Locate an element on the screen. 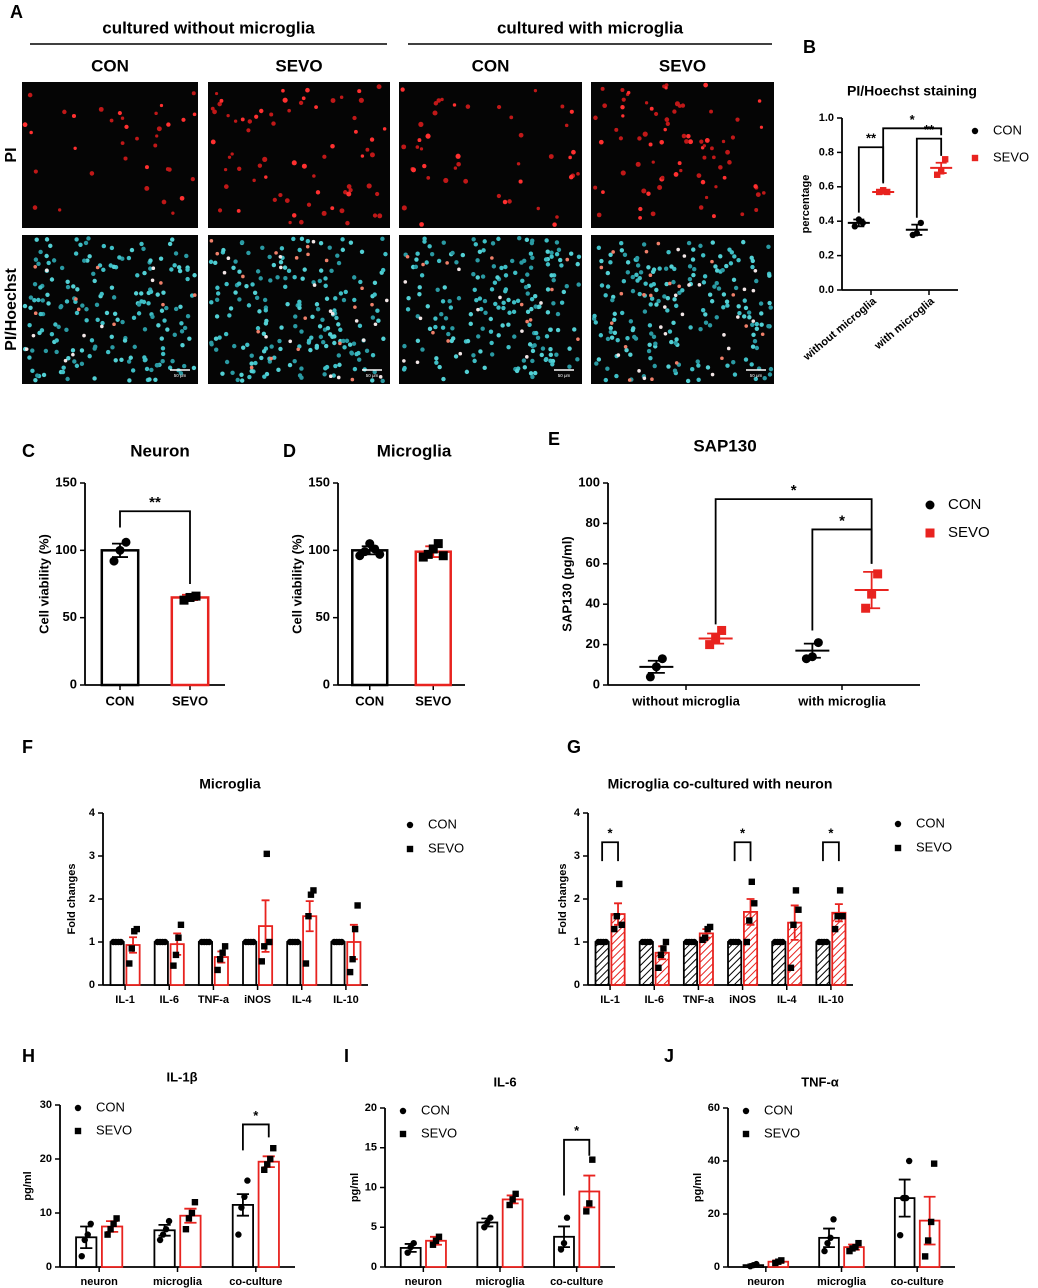 The image size is (1038, 1288). x-tick-label: with microglia is located at coordinates (905, 324).